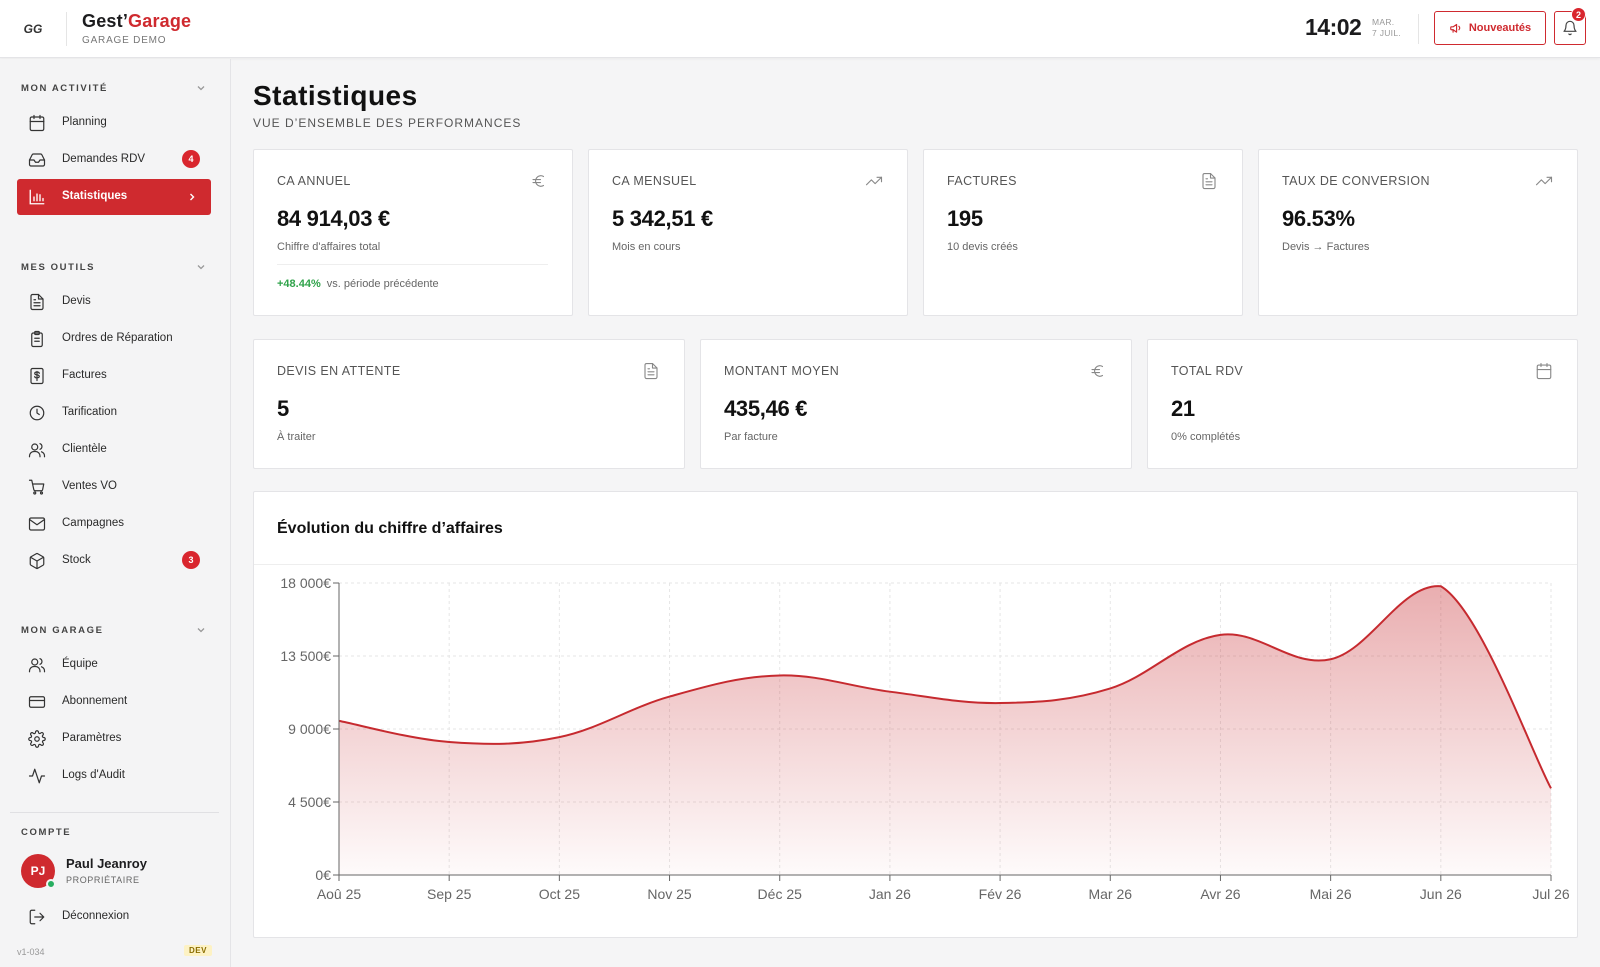 The height and width of the screenshot is (967, 1600). Describe the element at coordinates (192, 197) in the screenshot. I see `chevron-right-icon` at that location.